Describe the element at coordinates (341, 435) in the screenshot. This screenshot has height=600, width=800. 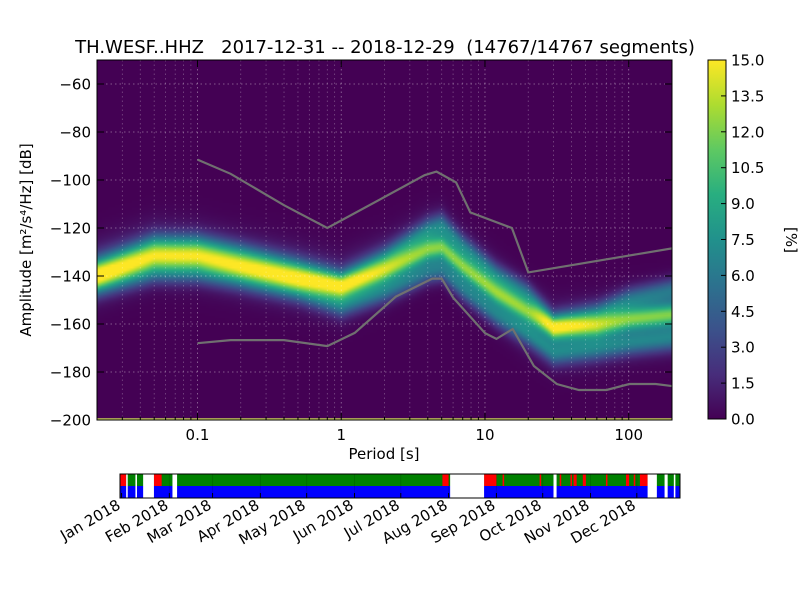
I see `x-tick-label: 1` at that location.